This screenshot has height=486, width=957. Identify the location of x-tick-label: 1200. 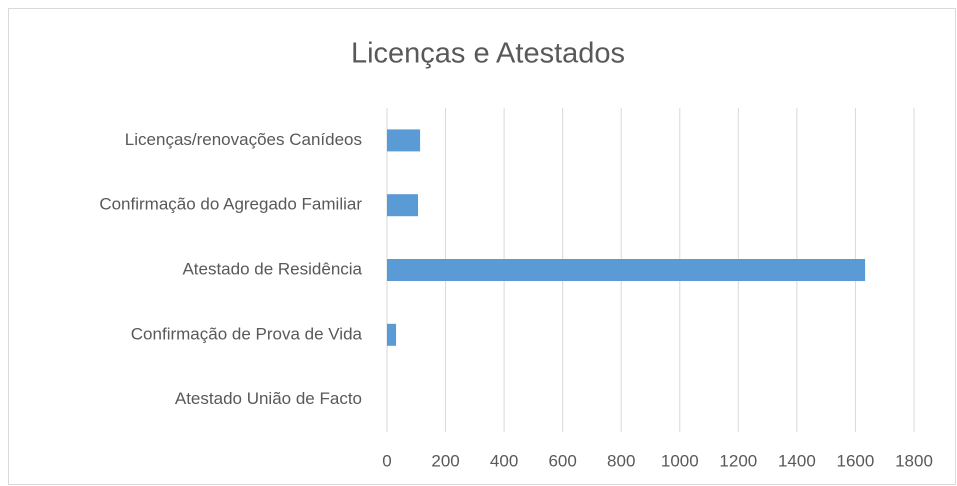
(738, 460).